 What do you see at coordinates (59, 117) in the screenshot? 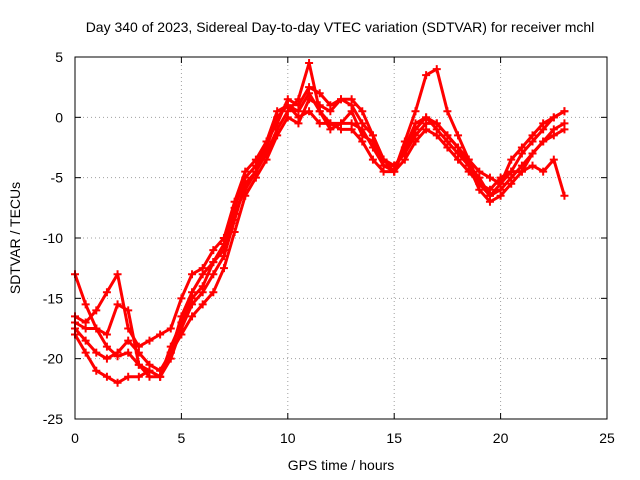
I see `y-tick-label: 0` at bounding box center [59, 117].